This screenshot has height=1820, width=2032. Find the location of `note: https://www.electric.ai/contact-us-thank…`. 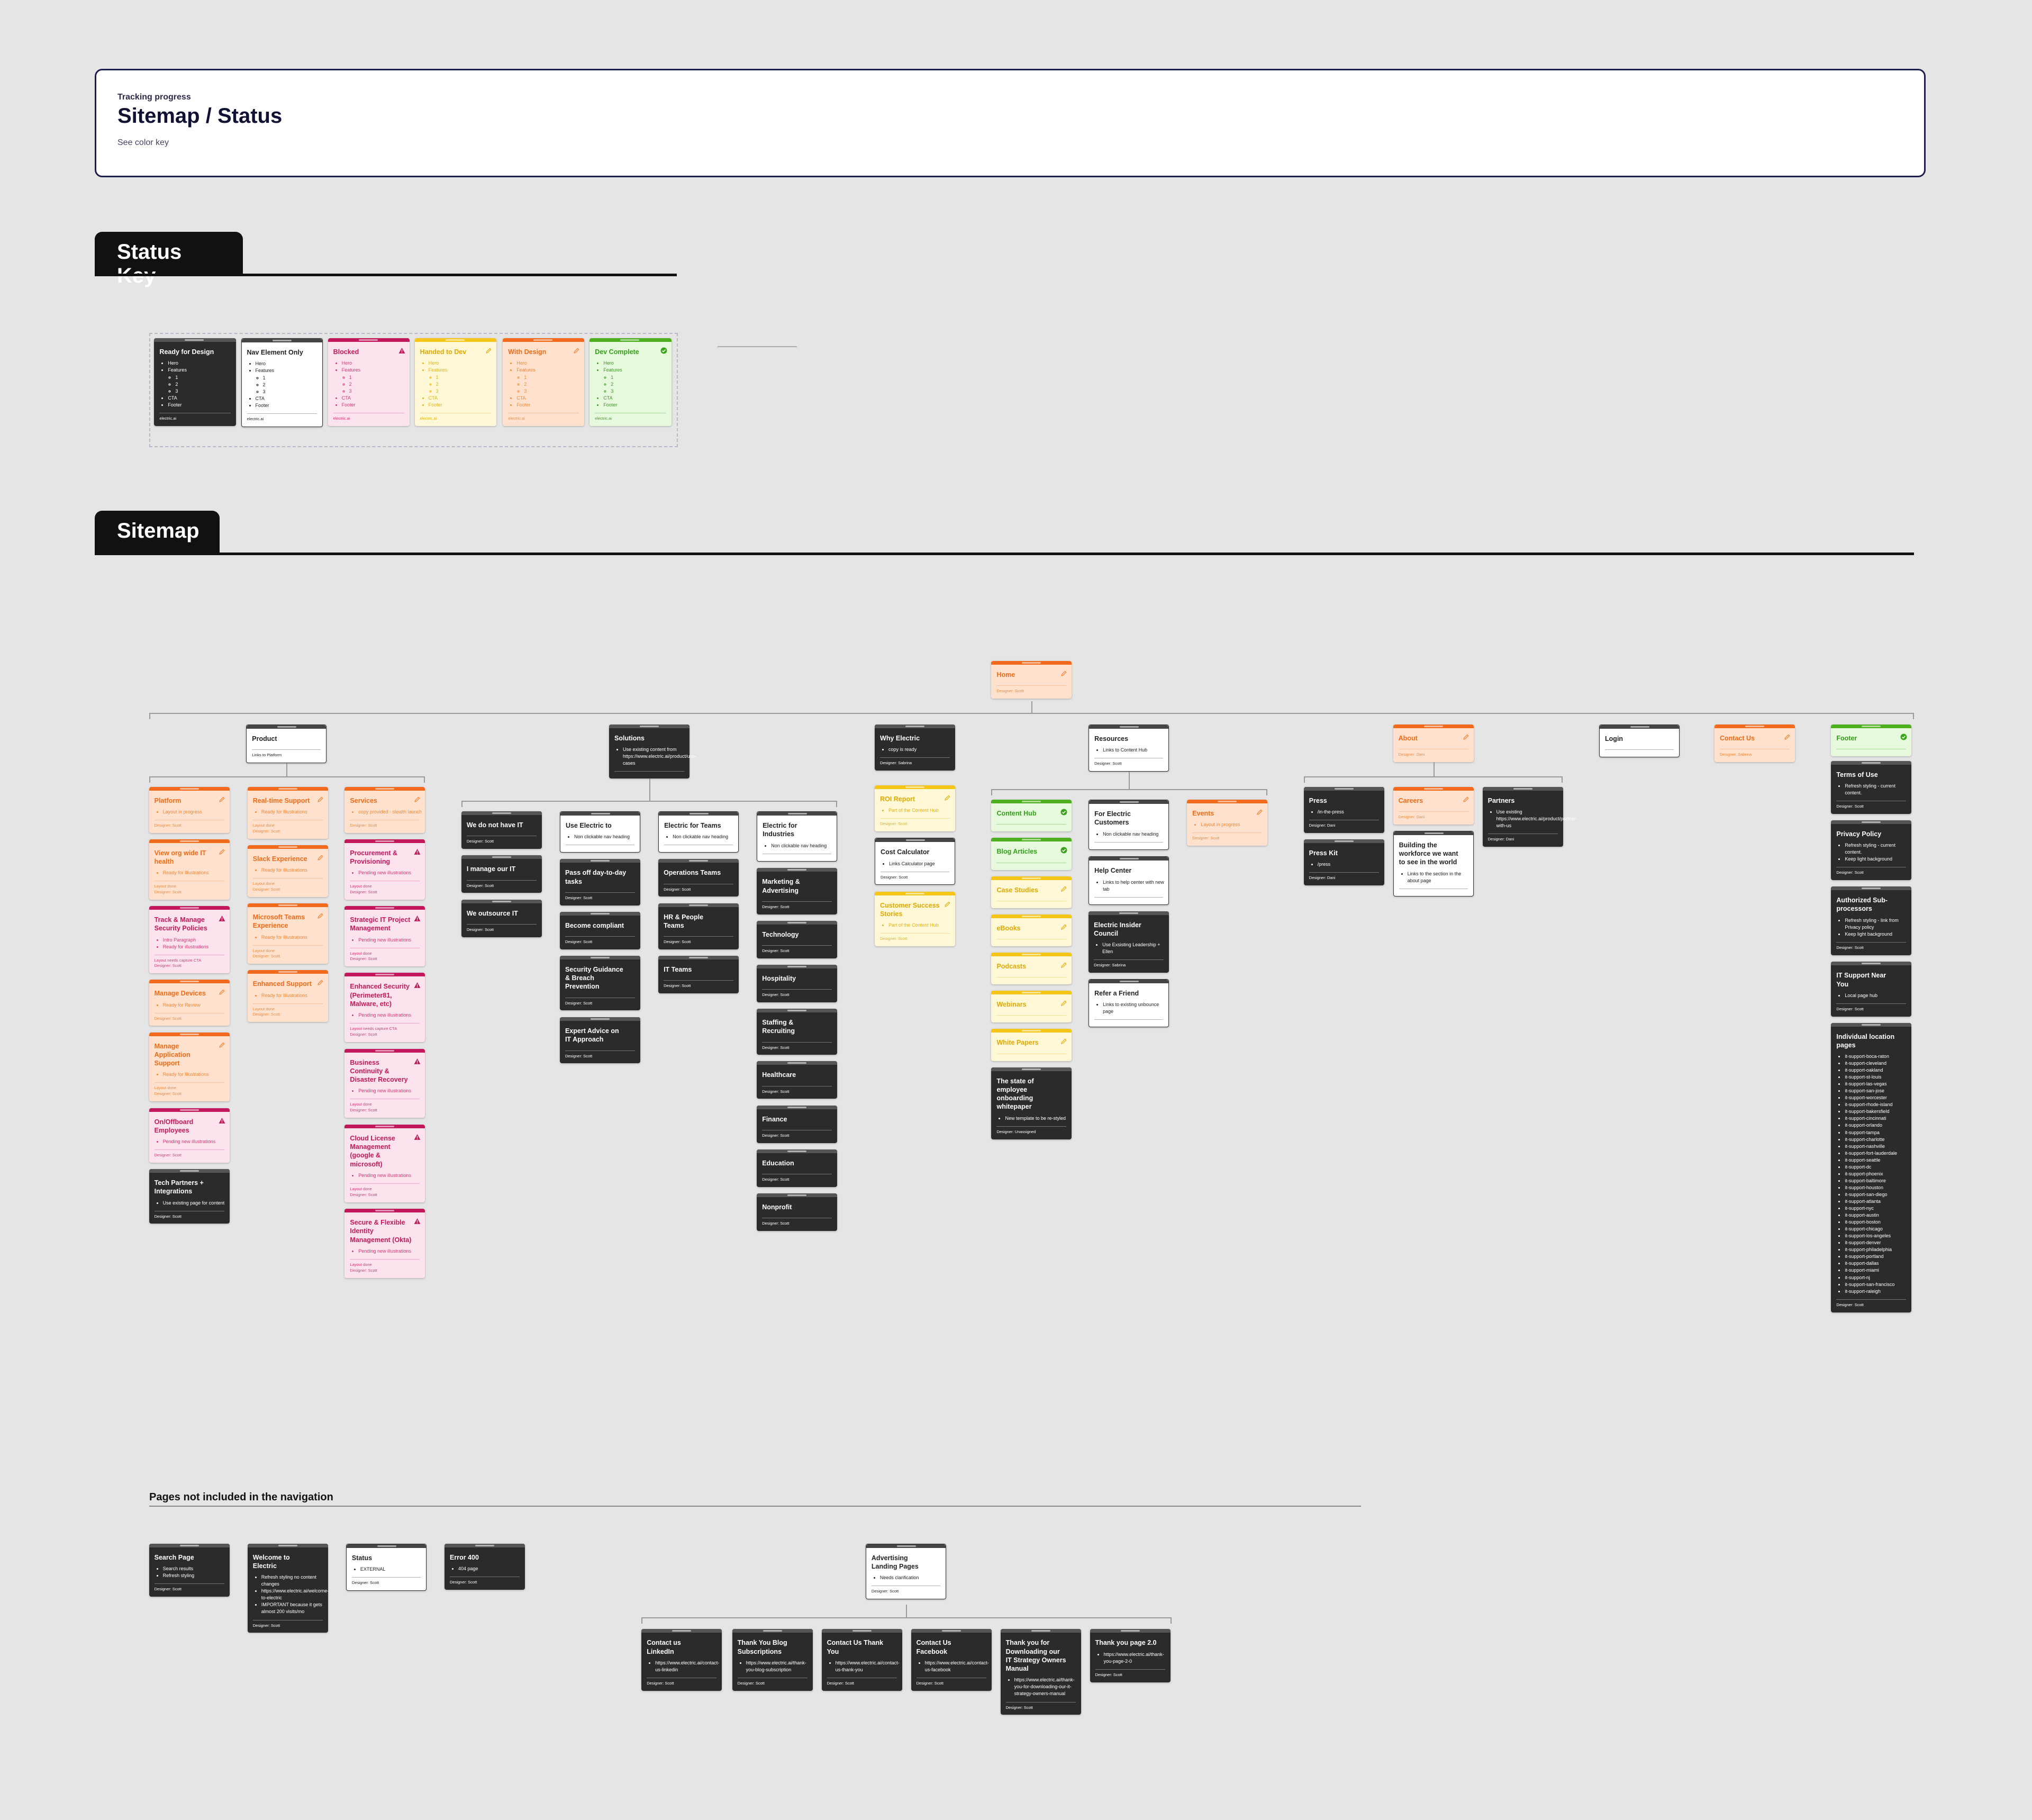

note: https://www.electric.ai/contact-us-thank… is located at coordinates (869, 1666).